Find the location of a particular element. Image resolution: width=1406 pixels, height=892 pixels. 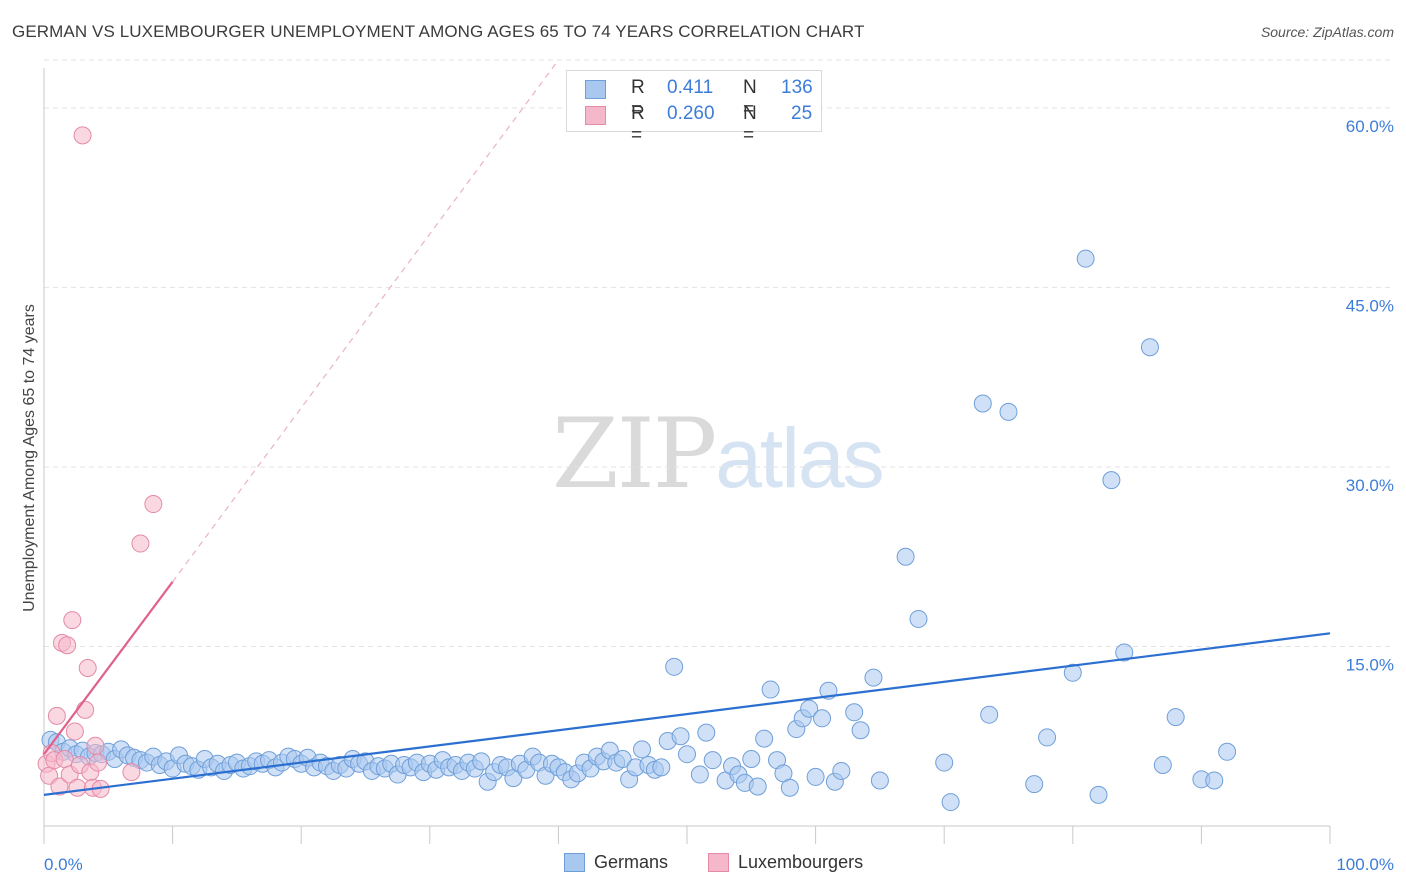

watermark: ZIPatlas is located at coordinates (718, 454).